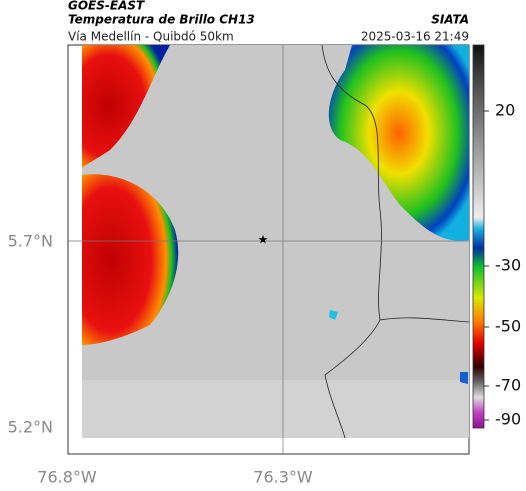  I want to click on latitude-label: 5.2°N, so click(30, 427).